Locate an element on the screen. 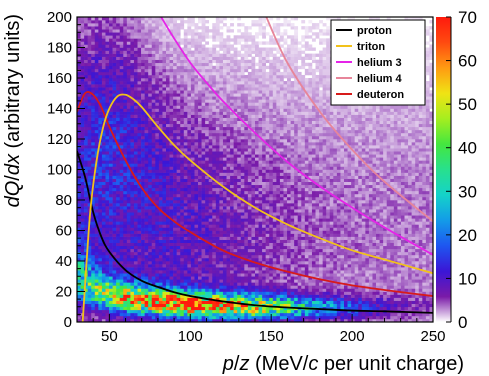 The width and height of the screenshot is (489, 376). y-axis: 0 20 40 60 80 100 120 140 160 180 200 is located at coordinates (66, 170).